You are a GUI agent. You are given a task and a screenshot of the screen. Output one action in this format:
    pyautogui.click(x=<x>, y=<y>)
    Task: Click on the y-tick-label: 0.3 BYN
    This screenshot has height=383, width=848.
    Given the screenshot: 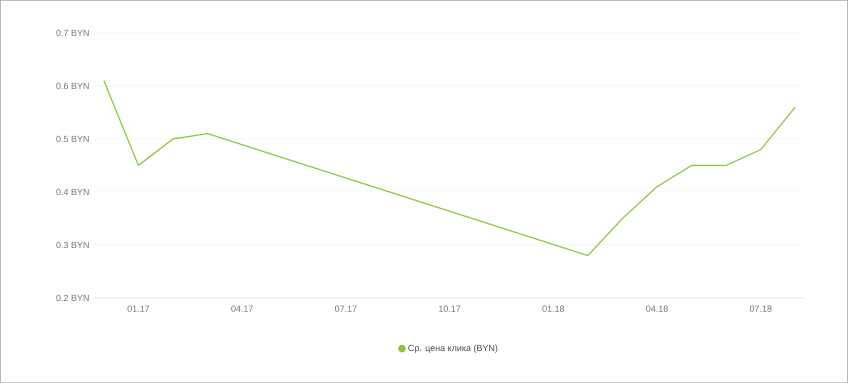 What is the action you would take?
    pyautogui.click(x=72, y=245)
    